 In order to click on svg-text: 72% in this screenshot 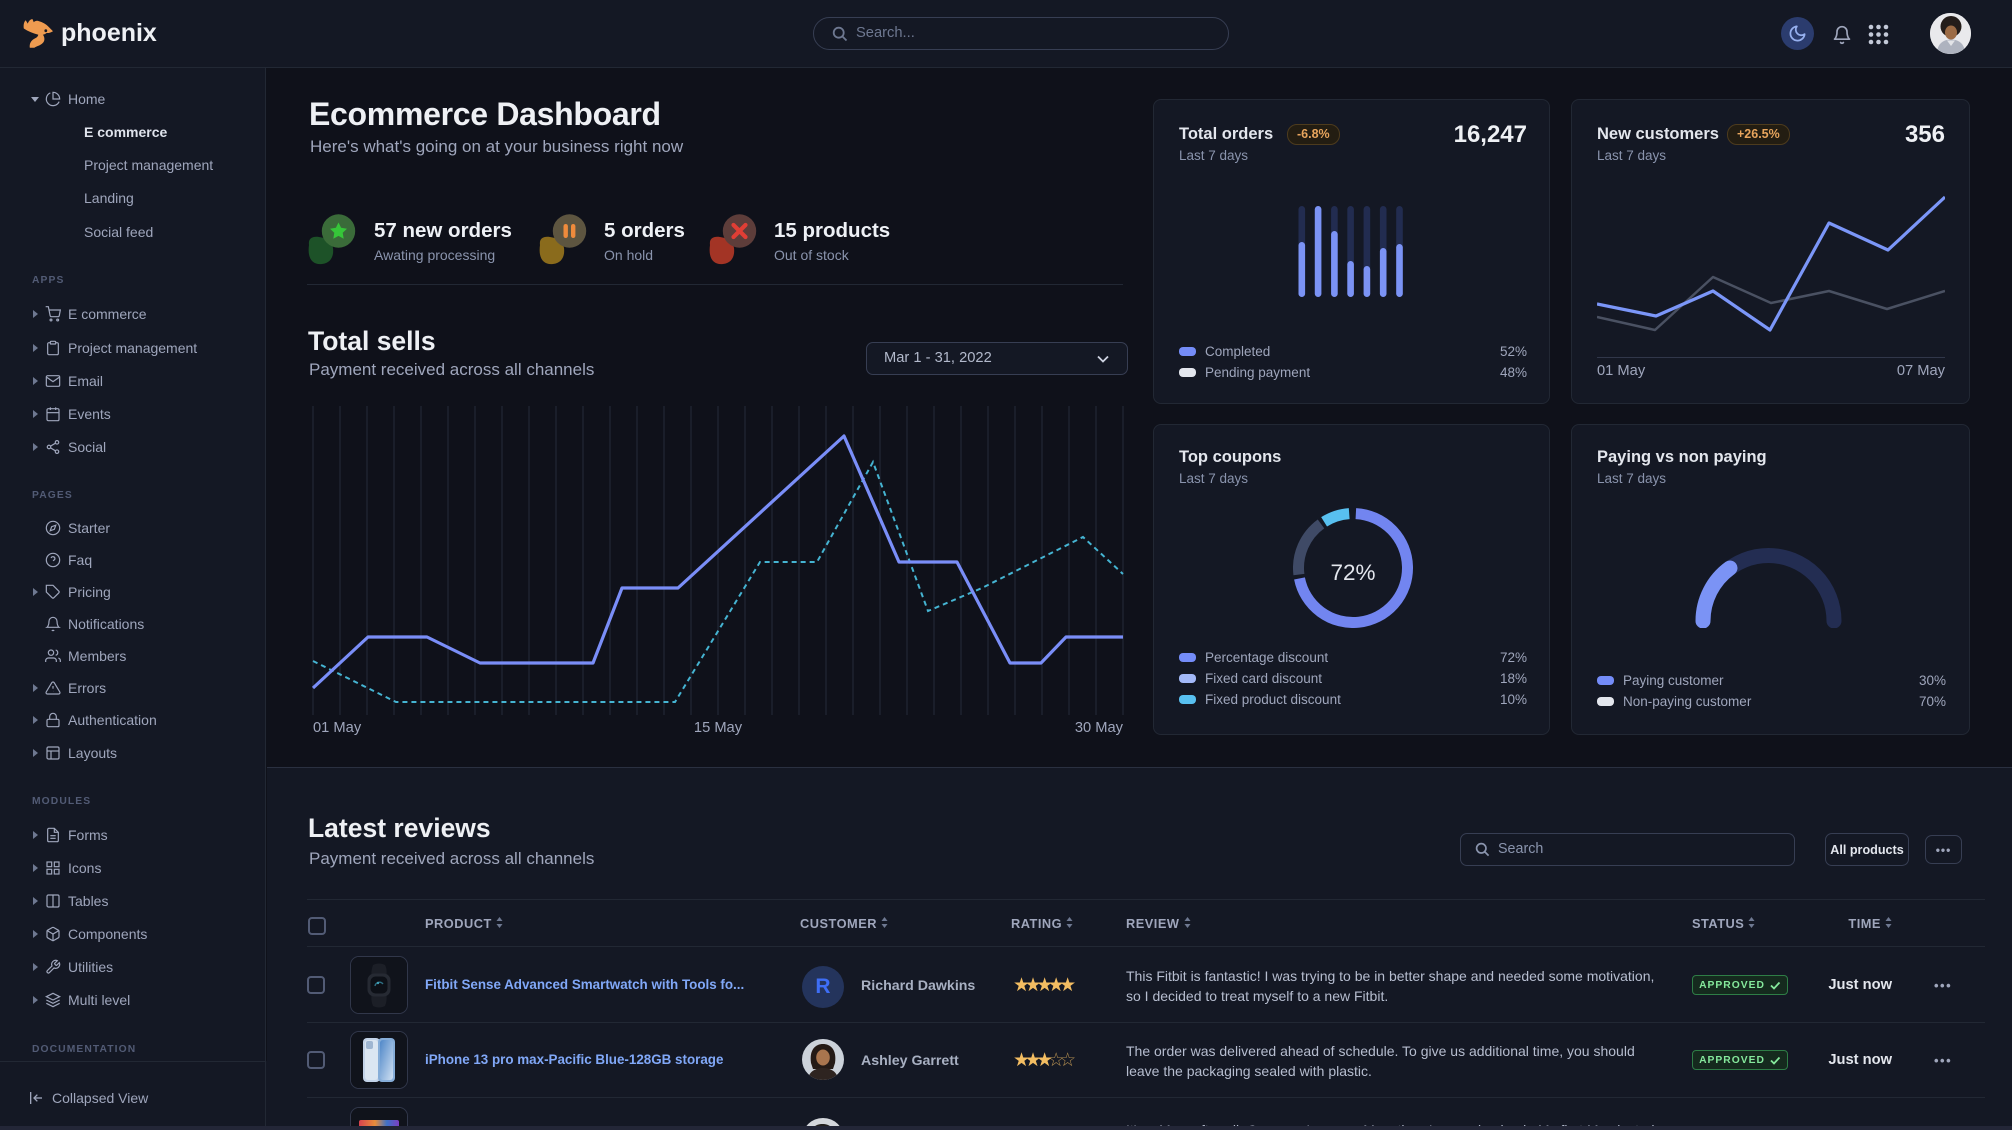, I will do `click(1352, 572)`.